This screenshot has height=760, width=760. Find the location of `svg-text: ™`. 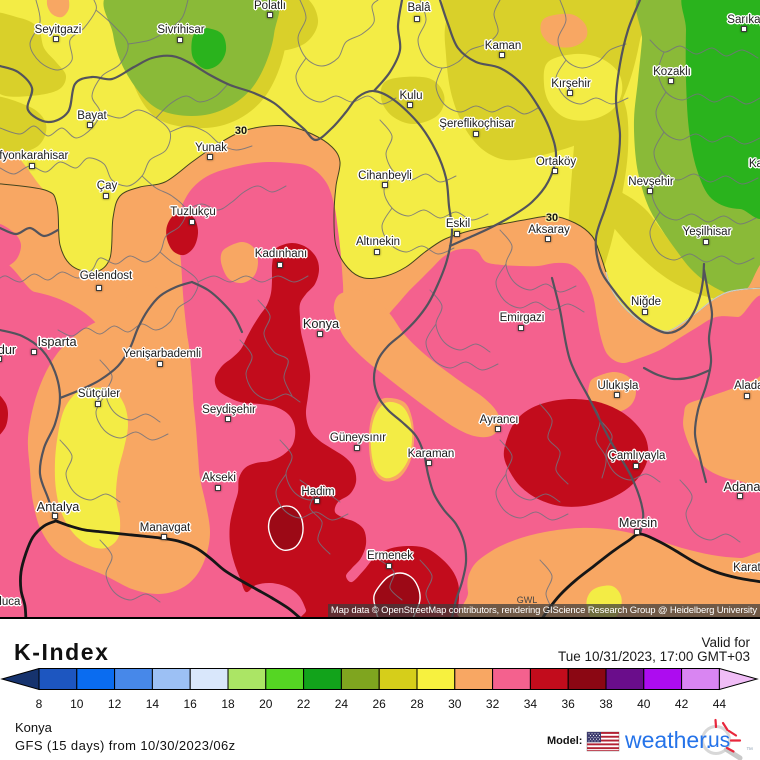

svg-text: ™ is located at coordinates (749, 750).